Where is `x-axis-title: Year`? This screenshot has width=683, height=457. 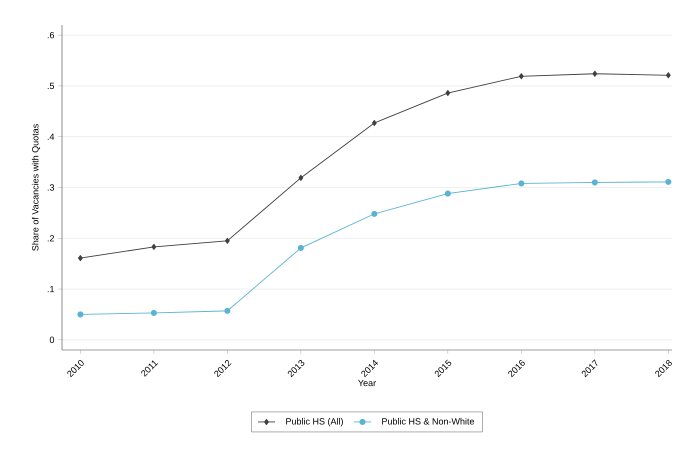
x-axis-title: Year is located at coordinates (367, 383).